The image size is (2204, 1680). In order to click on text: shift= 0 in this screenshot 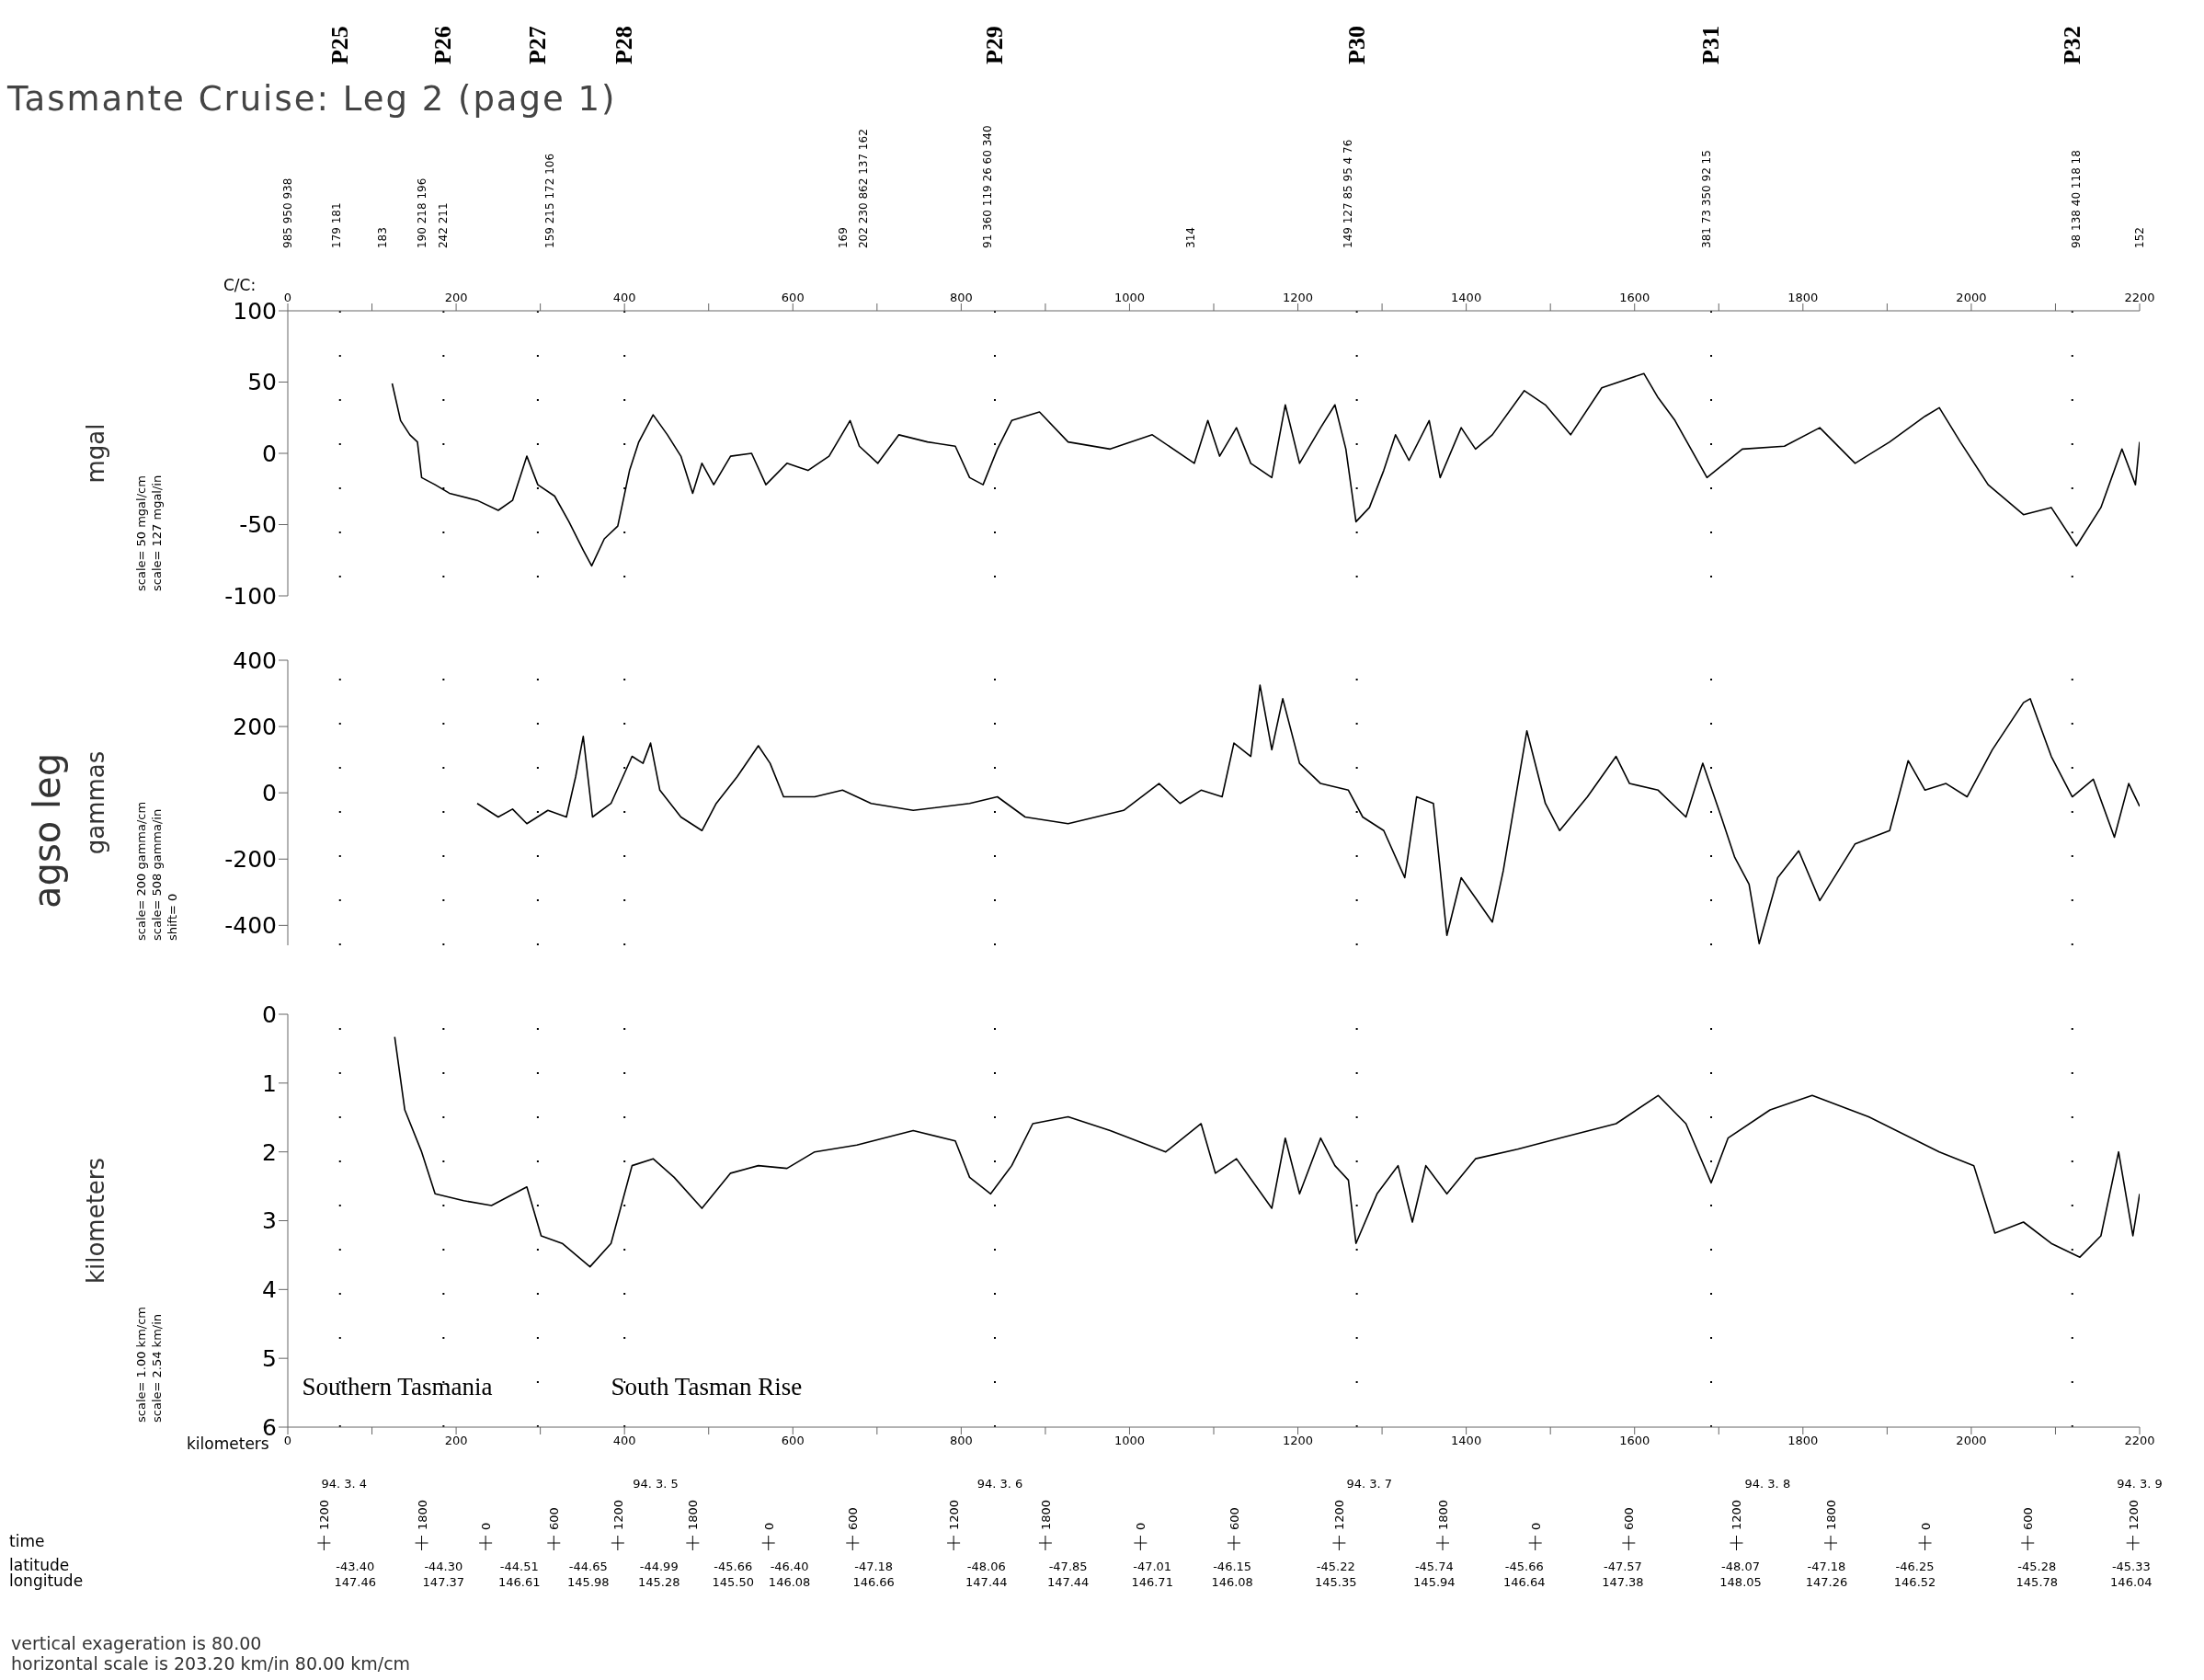, I will do `click(172, 917)`.